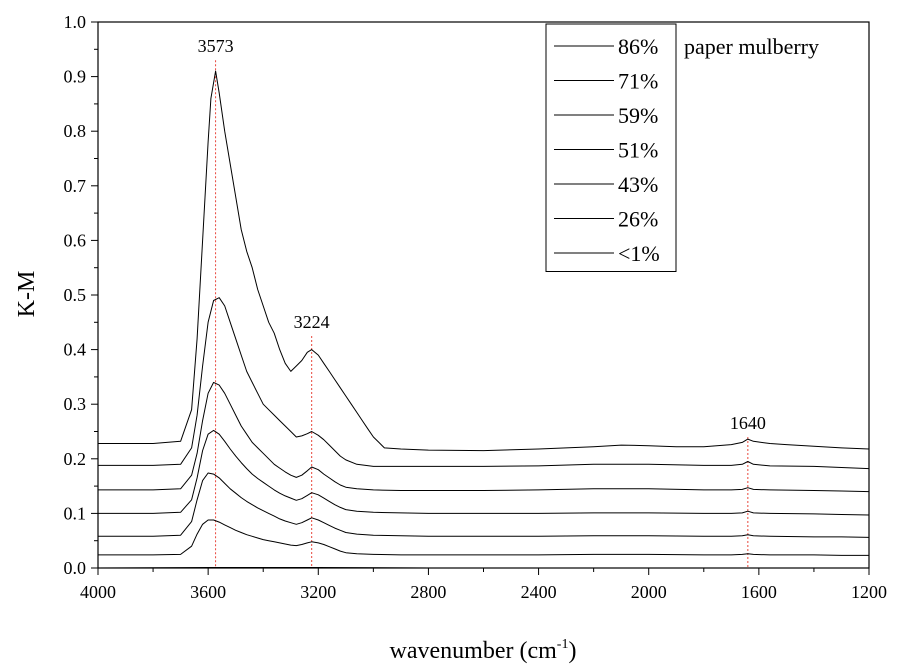  What do you see at coordinates (638, 184) in the screenshot?
I see `legend-entry: 43%` at bounding box center [638, 184].